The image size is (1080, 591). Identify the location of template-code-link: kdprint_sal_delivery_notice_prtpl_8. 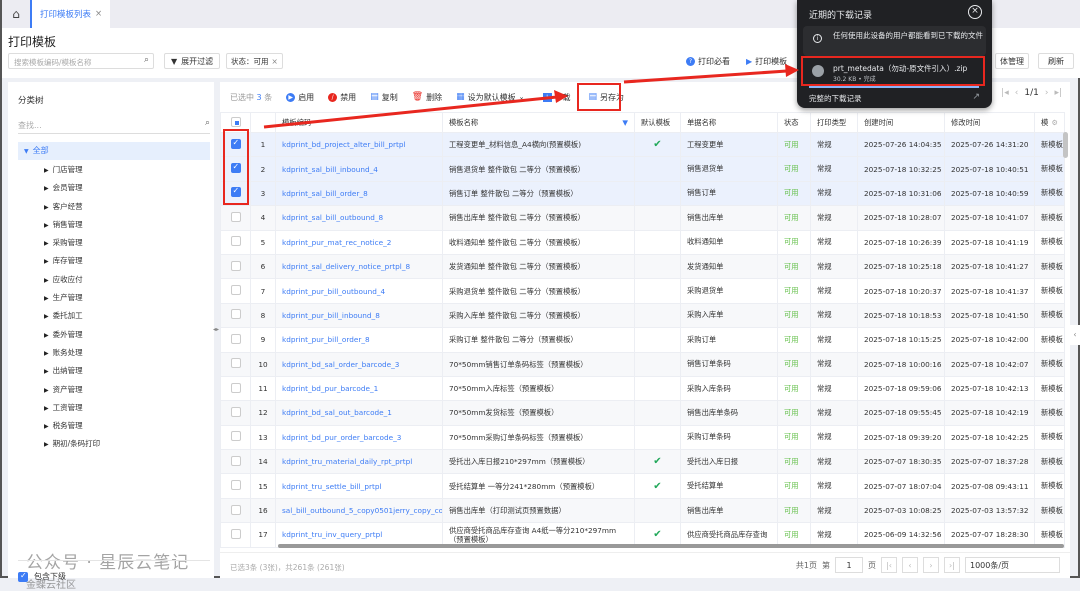
(359, 266).